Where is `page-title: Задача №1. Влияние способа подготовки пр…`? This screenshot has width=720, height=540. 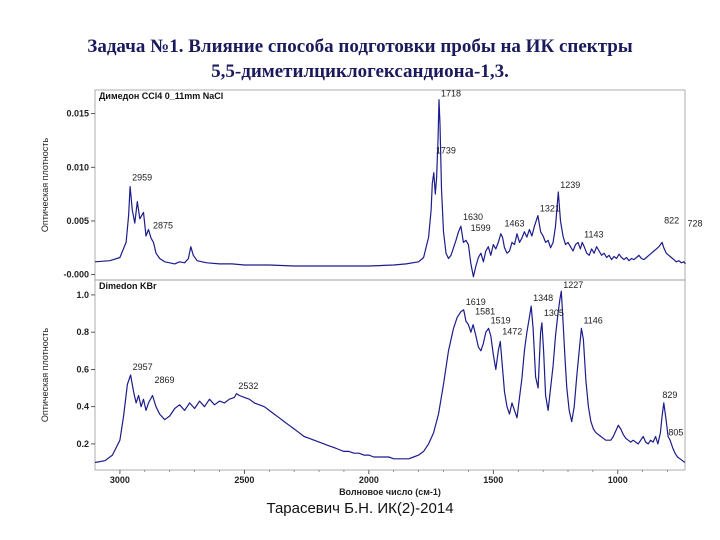 page-title: Задача №1. Влияние способа подготовки пр… is located at coordinates (360, 59).